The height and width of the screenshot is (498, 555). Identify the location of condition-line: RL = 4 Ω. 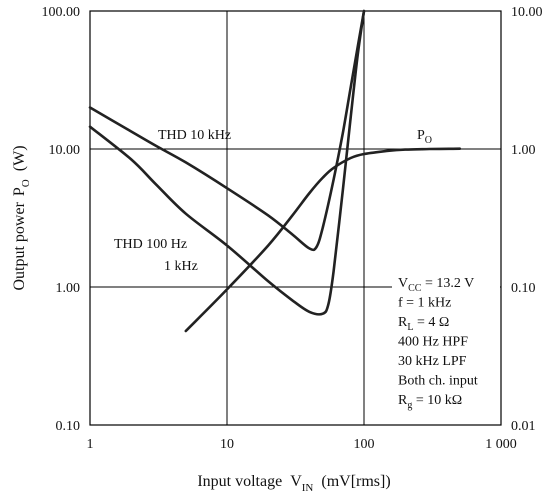
(423, 324).